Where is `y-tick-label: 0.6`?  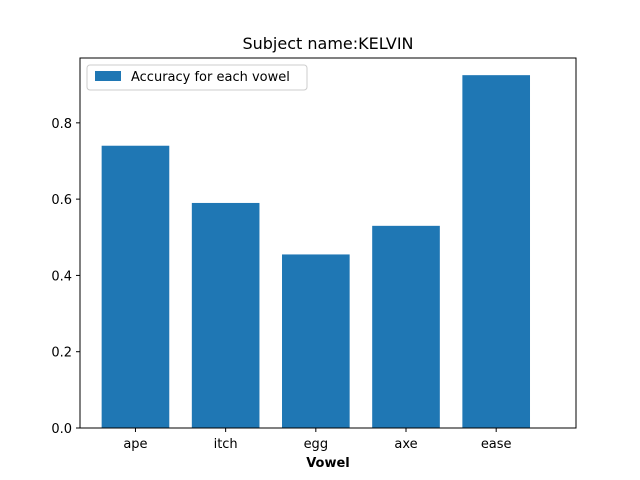
y-tick-label: 0.6 is located at coordinates (61, 200).